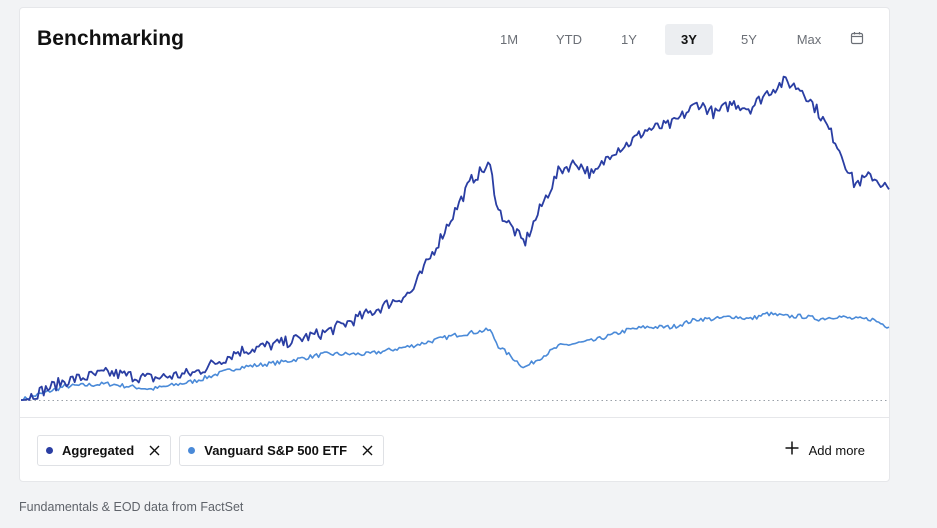 The width and height of the screenshot is (937, 528). I want to click on range-ytd-button: YTD, so click(569, 39).